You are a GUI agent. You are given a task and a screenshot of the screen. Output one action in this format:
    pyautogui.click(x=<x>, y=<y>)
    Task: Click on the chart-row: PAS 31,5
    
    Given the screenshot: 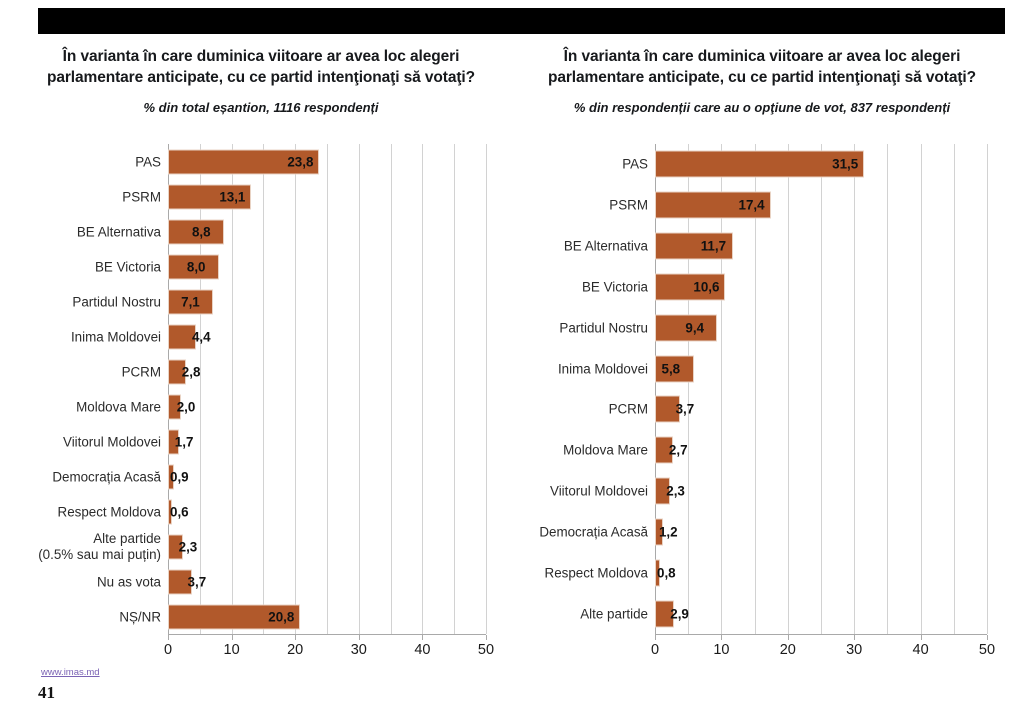 What is the action you would take?
    pyautogui.click(x=804, y=164)
    